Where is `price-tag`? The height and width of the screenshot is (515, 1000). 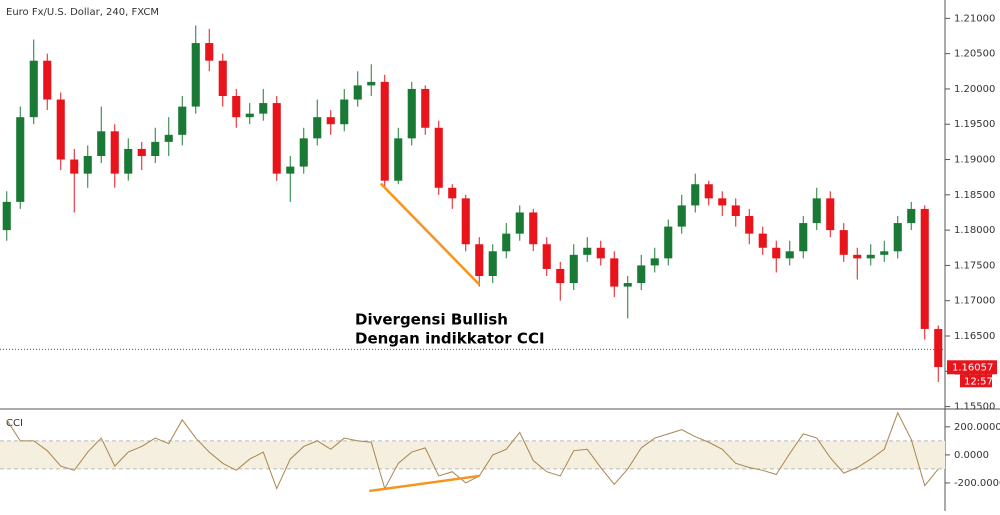
price-tag is located at coordinates (972, 367).